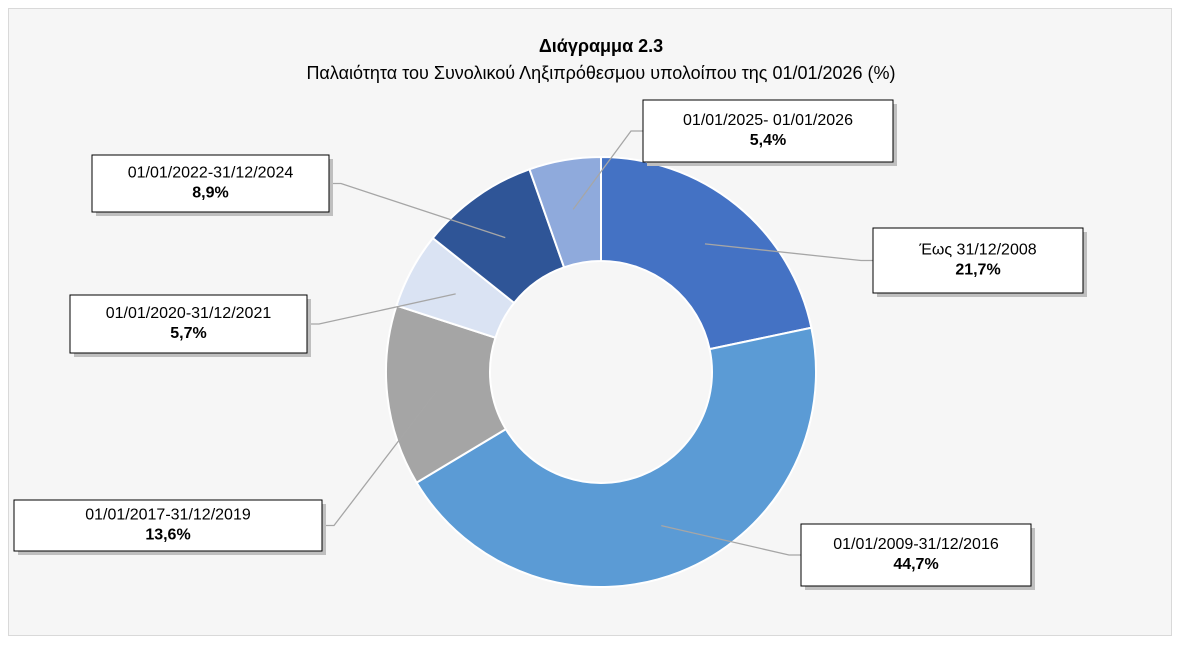 This screenshot has width=1181, height=648. I want to click on slice-label: Έως 31/12/2008, so click(977, 250).